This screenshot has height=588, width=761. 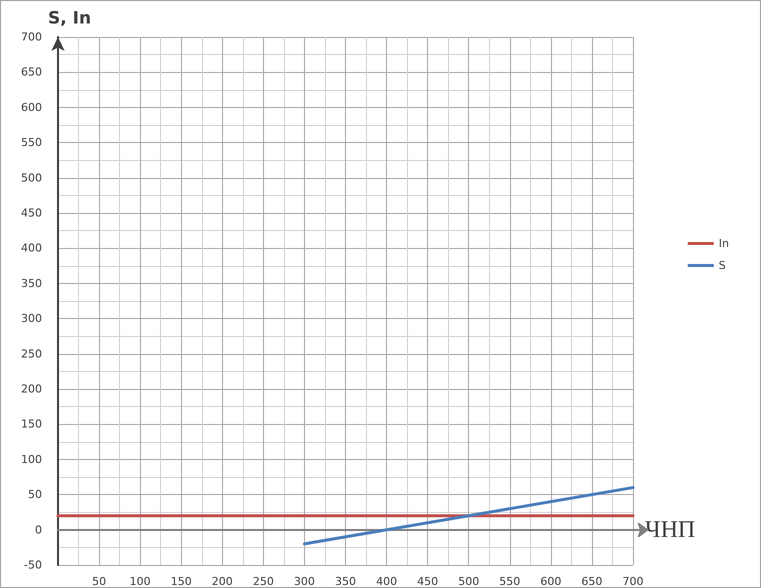 I want to click on y-tick-label: 100, so click(x=31, y=459).